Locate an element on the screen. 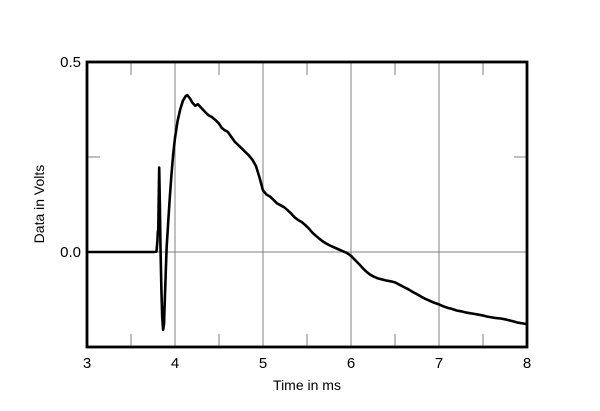 Image resolution: width=600 pixels, height=411 pixels. x-tick-label: 6 is located at coordinates (351, 363).